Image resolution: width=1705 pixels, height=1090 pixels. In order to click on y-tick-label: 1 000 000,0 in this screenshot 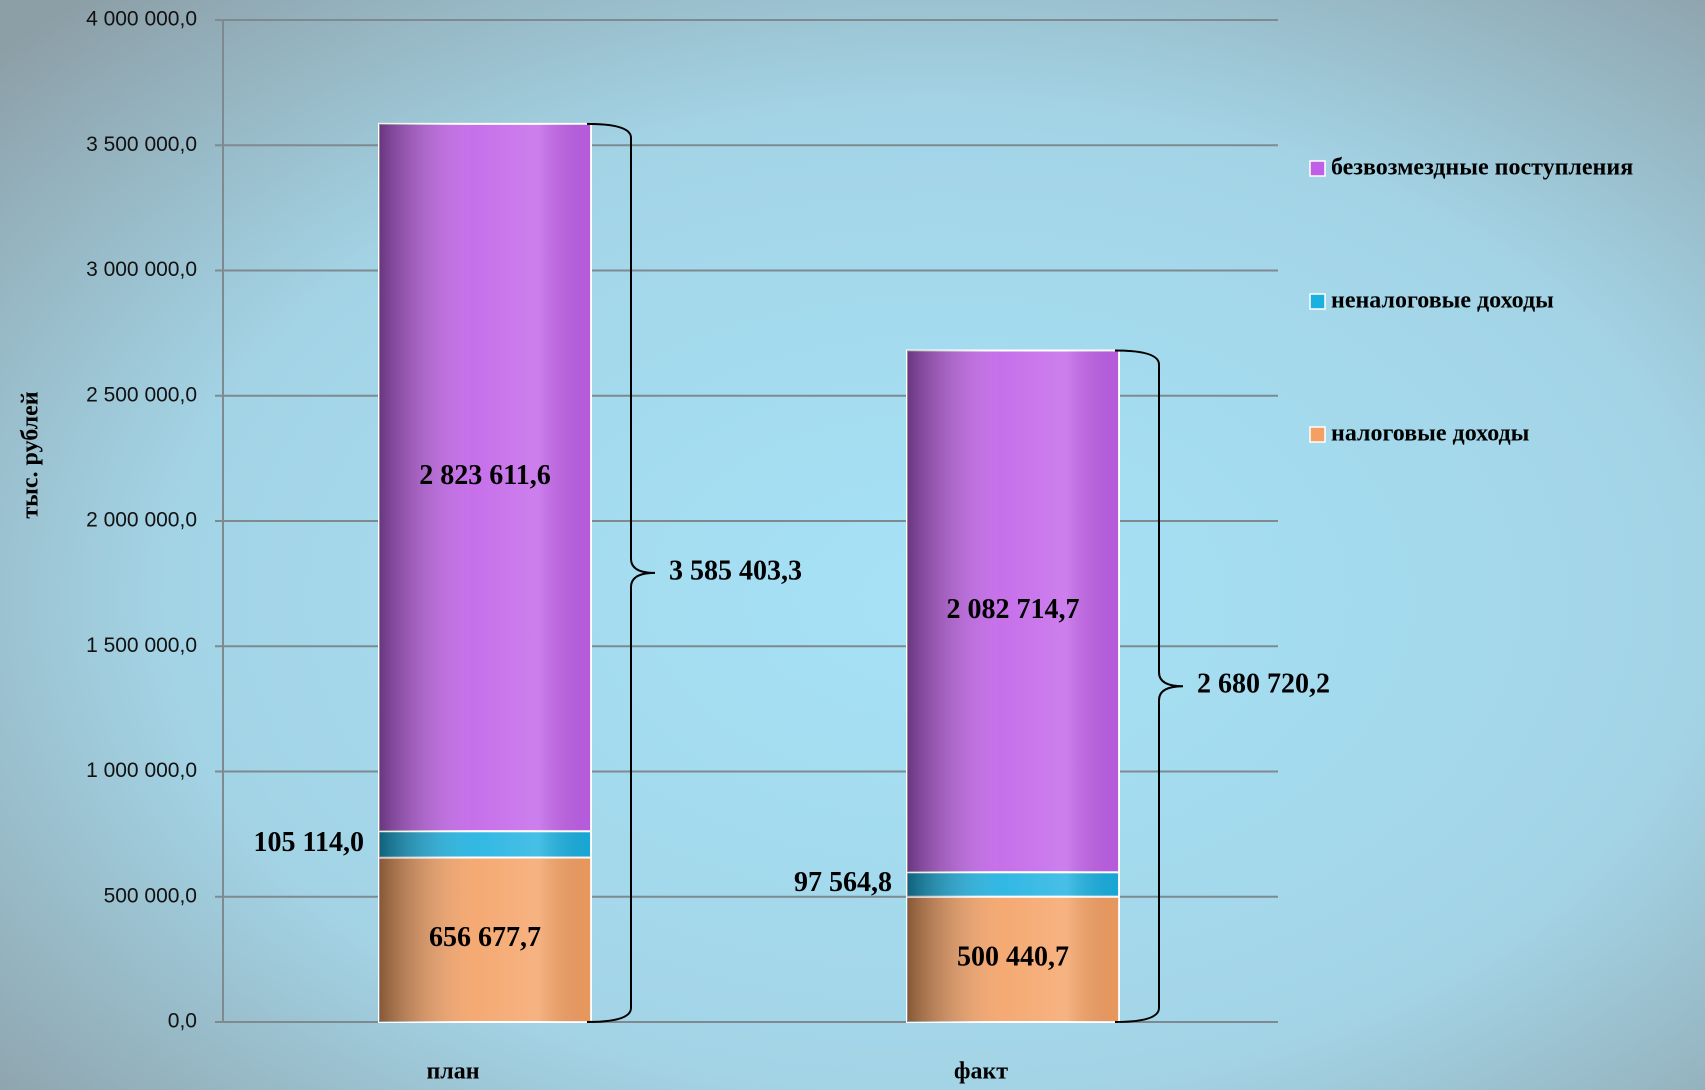, I will do `click(141, 770)`.